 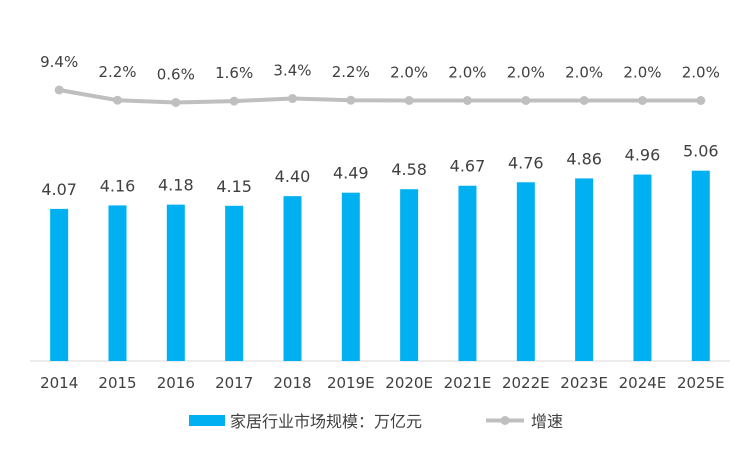 What do you see at coordinates (468, 383) in the screenshot?
I see `x-tick-2021E: 2021E` at bounding box center [468, 383].